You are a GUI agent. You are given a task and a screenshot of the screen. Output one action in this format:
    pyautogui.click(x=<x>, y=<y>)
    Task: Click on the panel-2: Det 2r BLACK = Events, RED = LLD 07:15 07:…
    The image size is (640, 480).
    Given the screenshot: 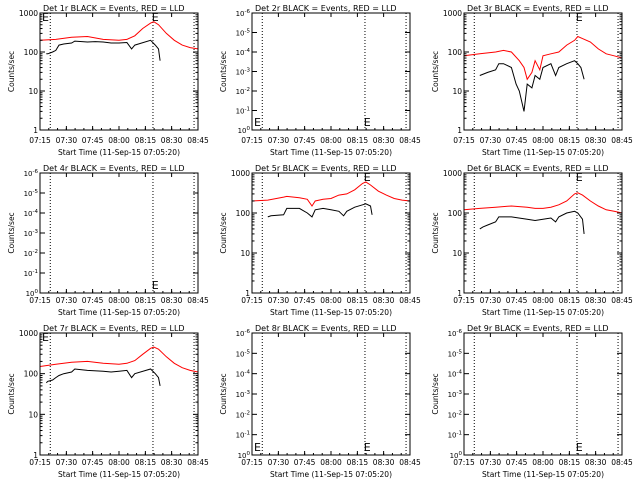 What is the action you would take?
    pyautogui.click(x=320, y=80)
    